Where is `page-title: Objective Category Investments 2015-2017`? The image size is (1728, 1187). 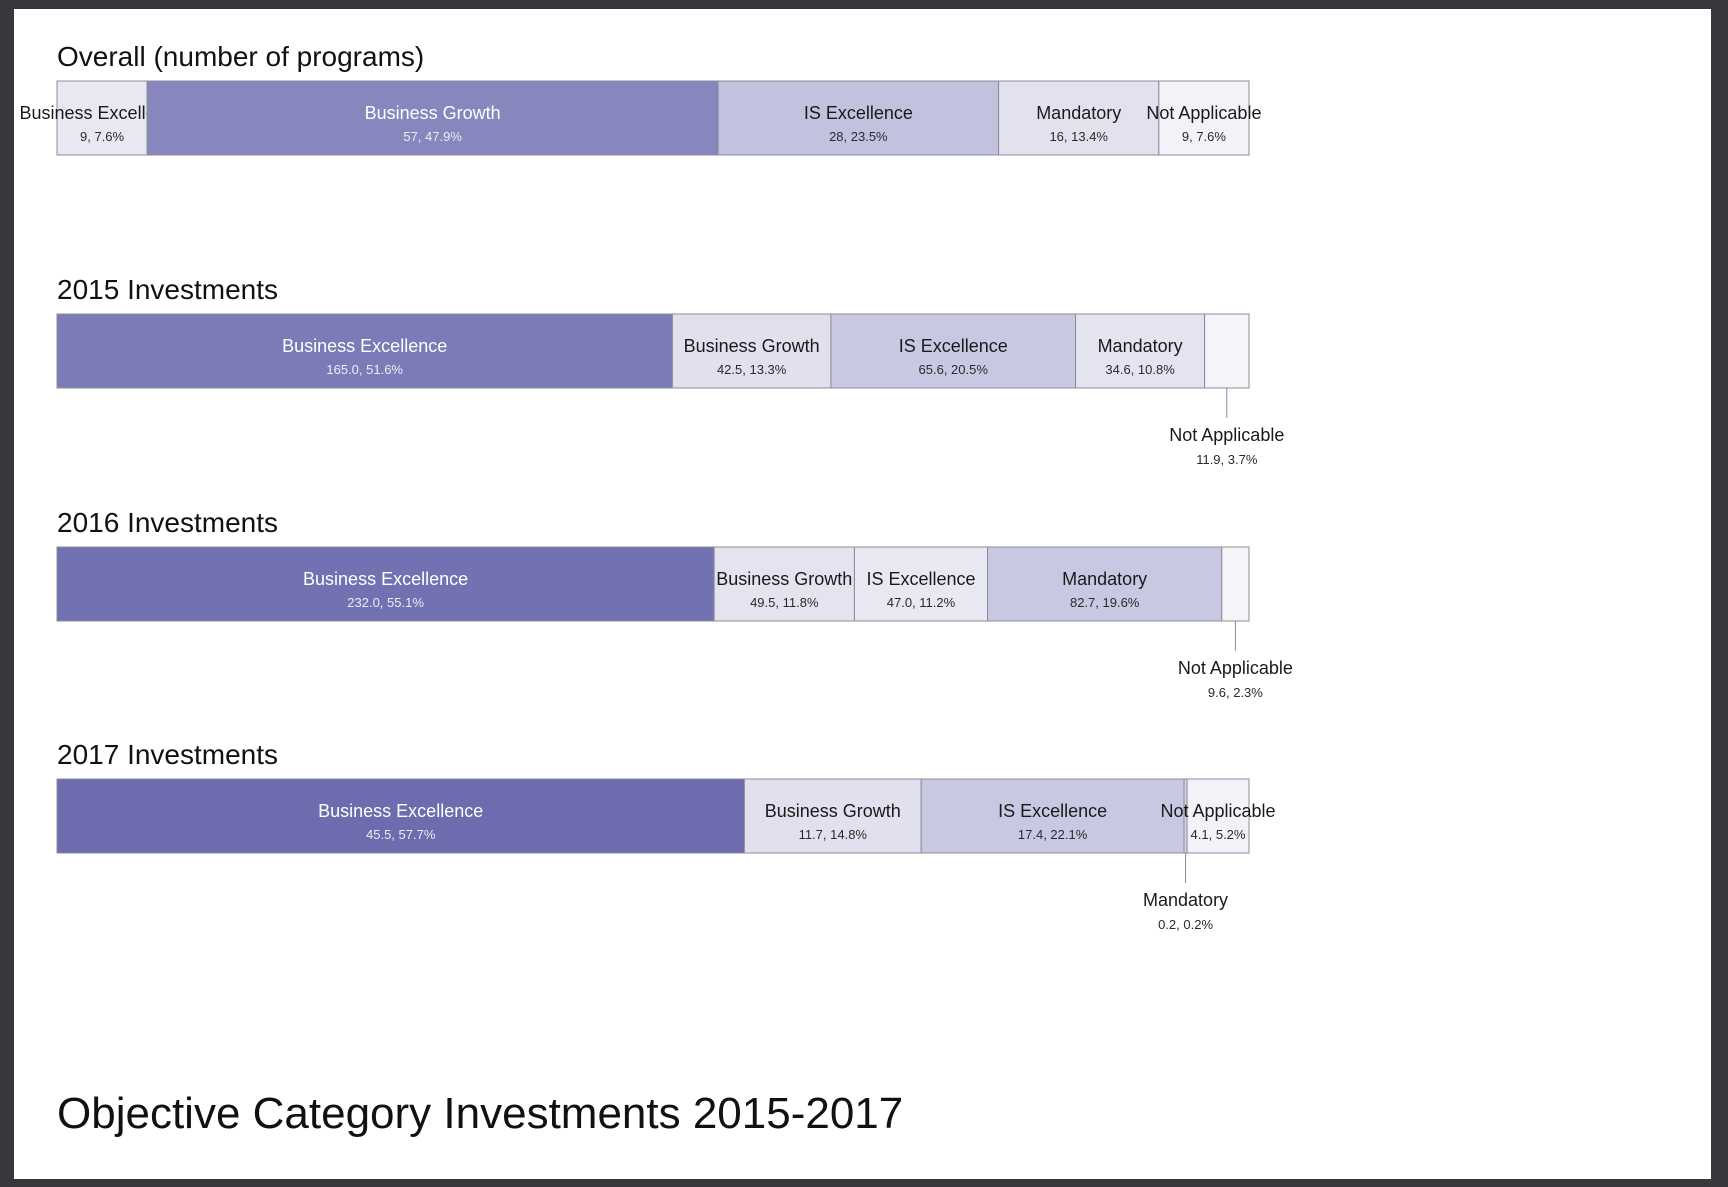 page-title: Objective Category Investments 2015-2017 is located at coordinates (480, 1113).